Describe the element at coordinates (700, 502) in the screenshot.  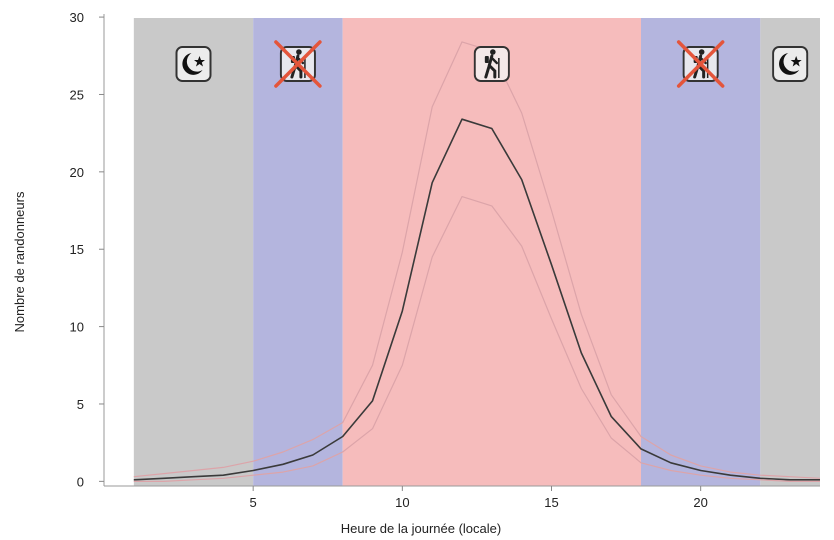
I see `x-tick-label: 20` at that location.